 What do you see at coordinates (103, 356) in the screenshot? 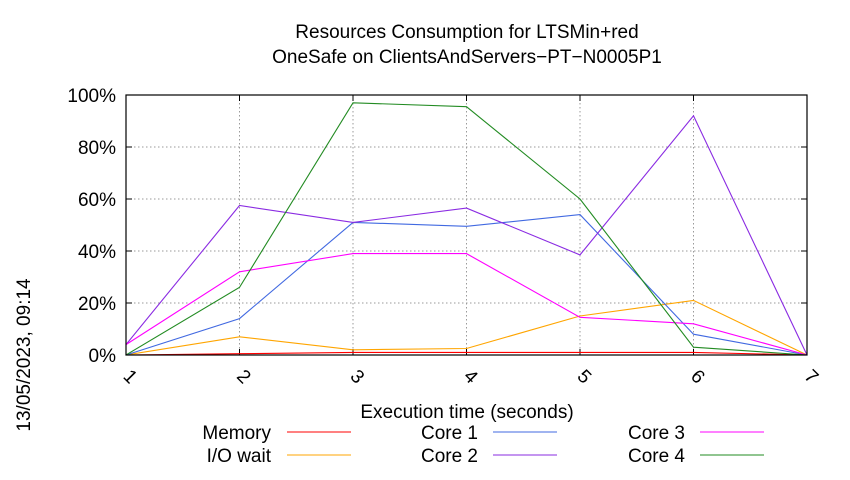
I see `y-tick-label: 0%` at bounding box center [103, 356].